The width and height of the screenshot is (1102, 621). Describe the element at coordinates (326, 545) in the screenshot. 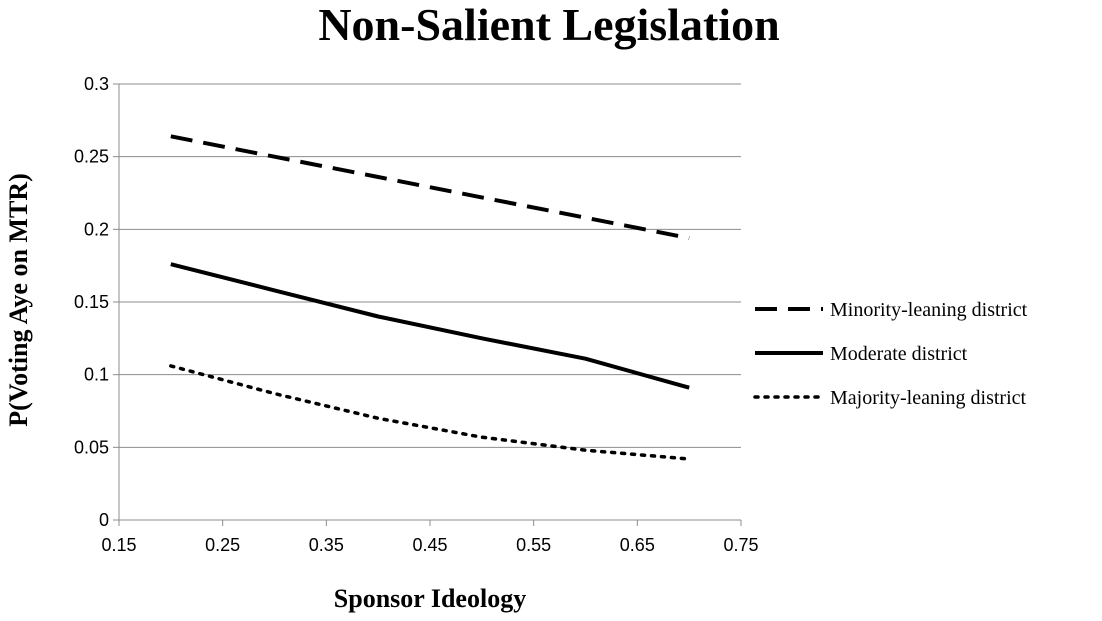

I see `x-tick-label: 0.35` at that location.